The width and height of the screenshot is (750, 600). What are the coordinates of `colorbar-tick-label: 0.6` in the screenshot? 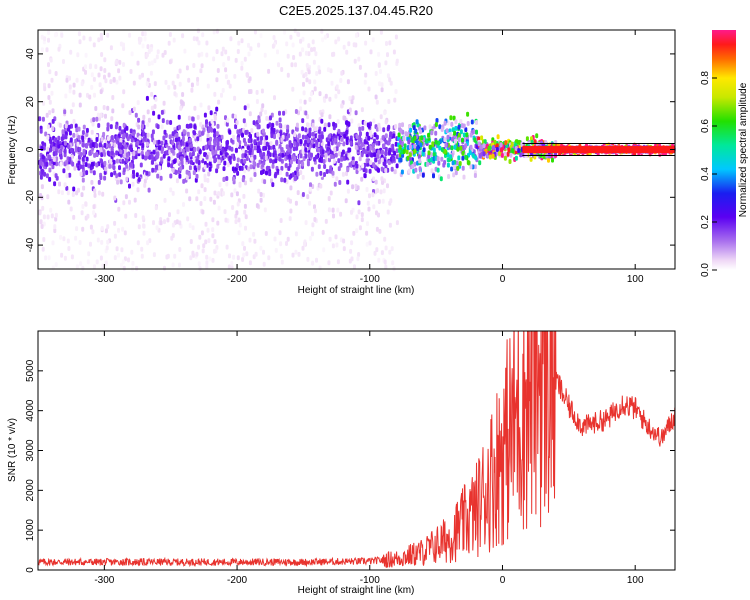 It's located at (705, 126).